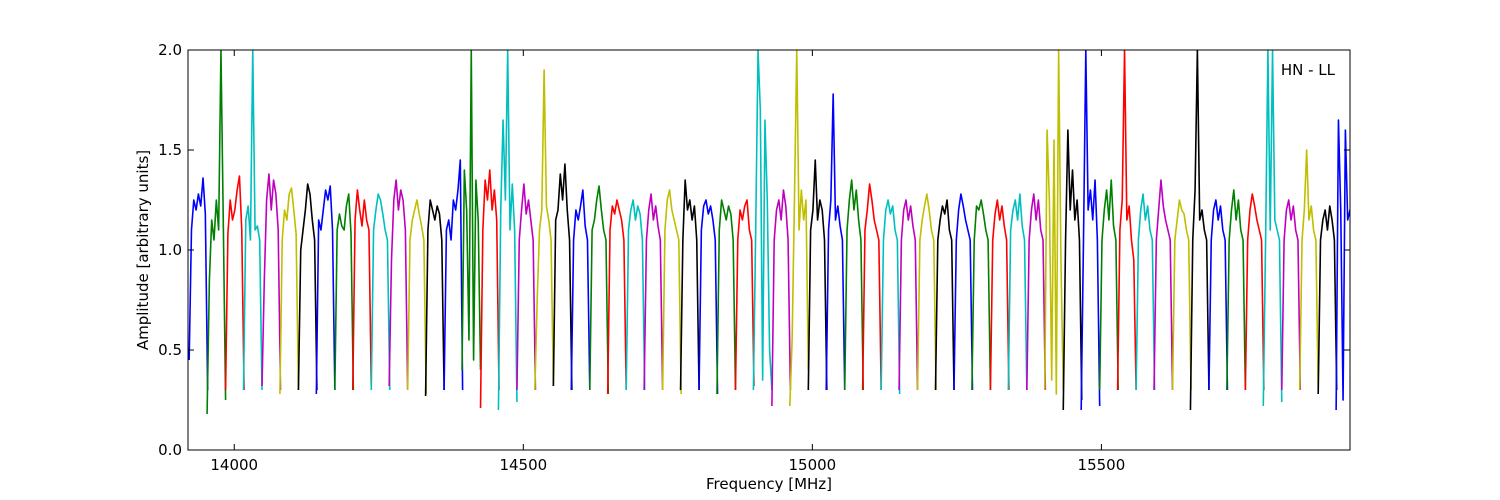  I want to click on x-tick-label: 15500, so click(1102, 465).